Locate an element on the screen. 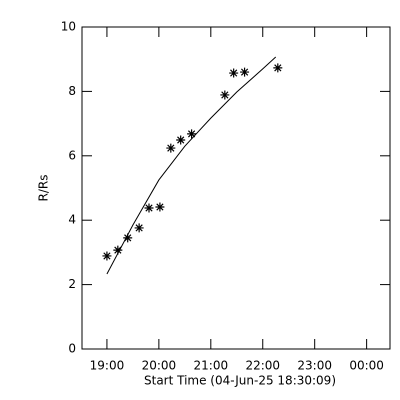 The width and height of the screenshot is (400, 400). x-tick-label: 21:00 is located at coordinates (211, 366).